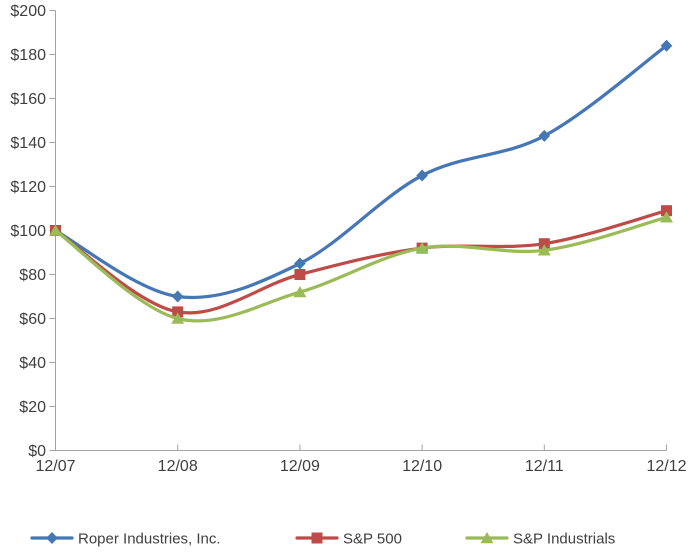 This screenshot has height=553, width=691. Describe the element at coordinates (32, 319) in the screenshot. I see `y-tick-label: $60` at that location.